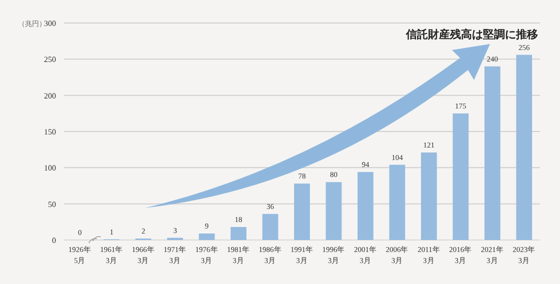  What do you see at coordinates (54, 240) in the screenshot?
I see `y-tick-label: 0` at bounding box center [54, 240].